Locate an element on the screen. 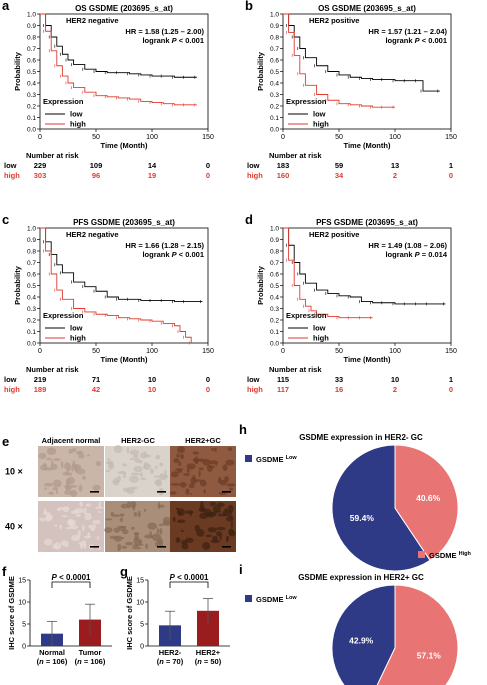 The image size is (487, 685). hr-label: HR = 1.66 (1.28 – 2.15) is located at coordinates (164, 245).